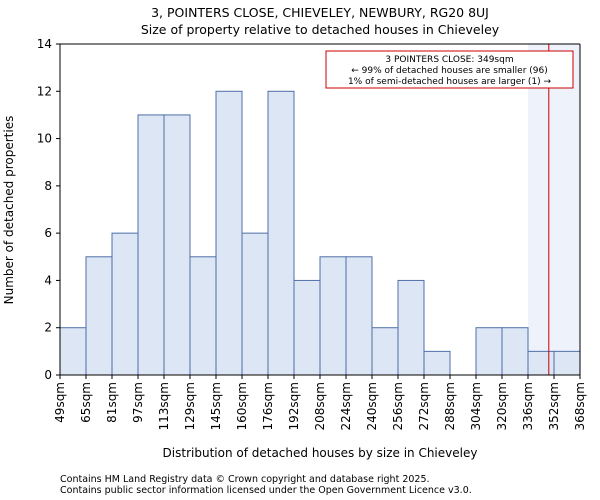 This screenshot has height=500, width=600. I want to click on x-tick-label: 336sqm, so click(528, 406).